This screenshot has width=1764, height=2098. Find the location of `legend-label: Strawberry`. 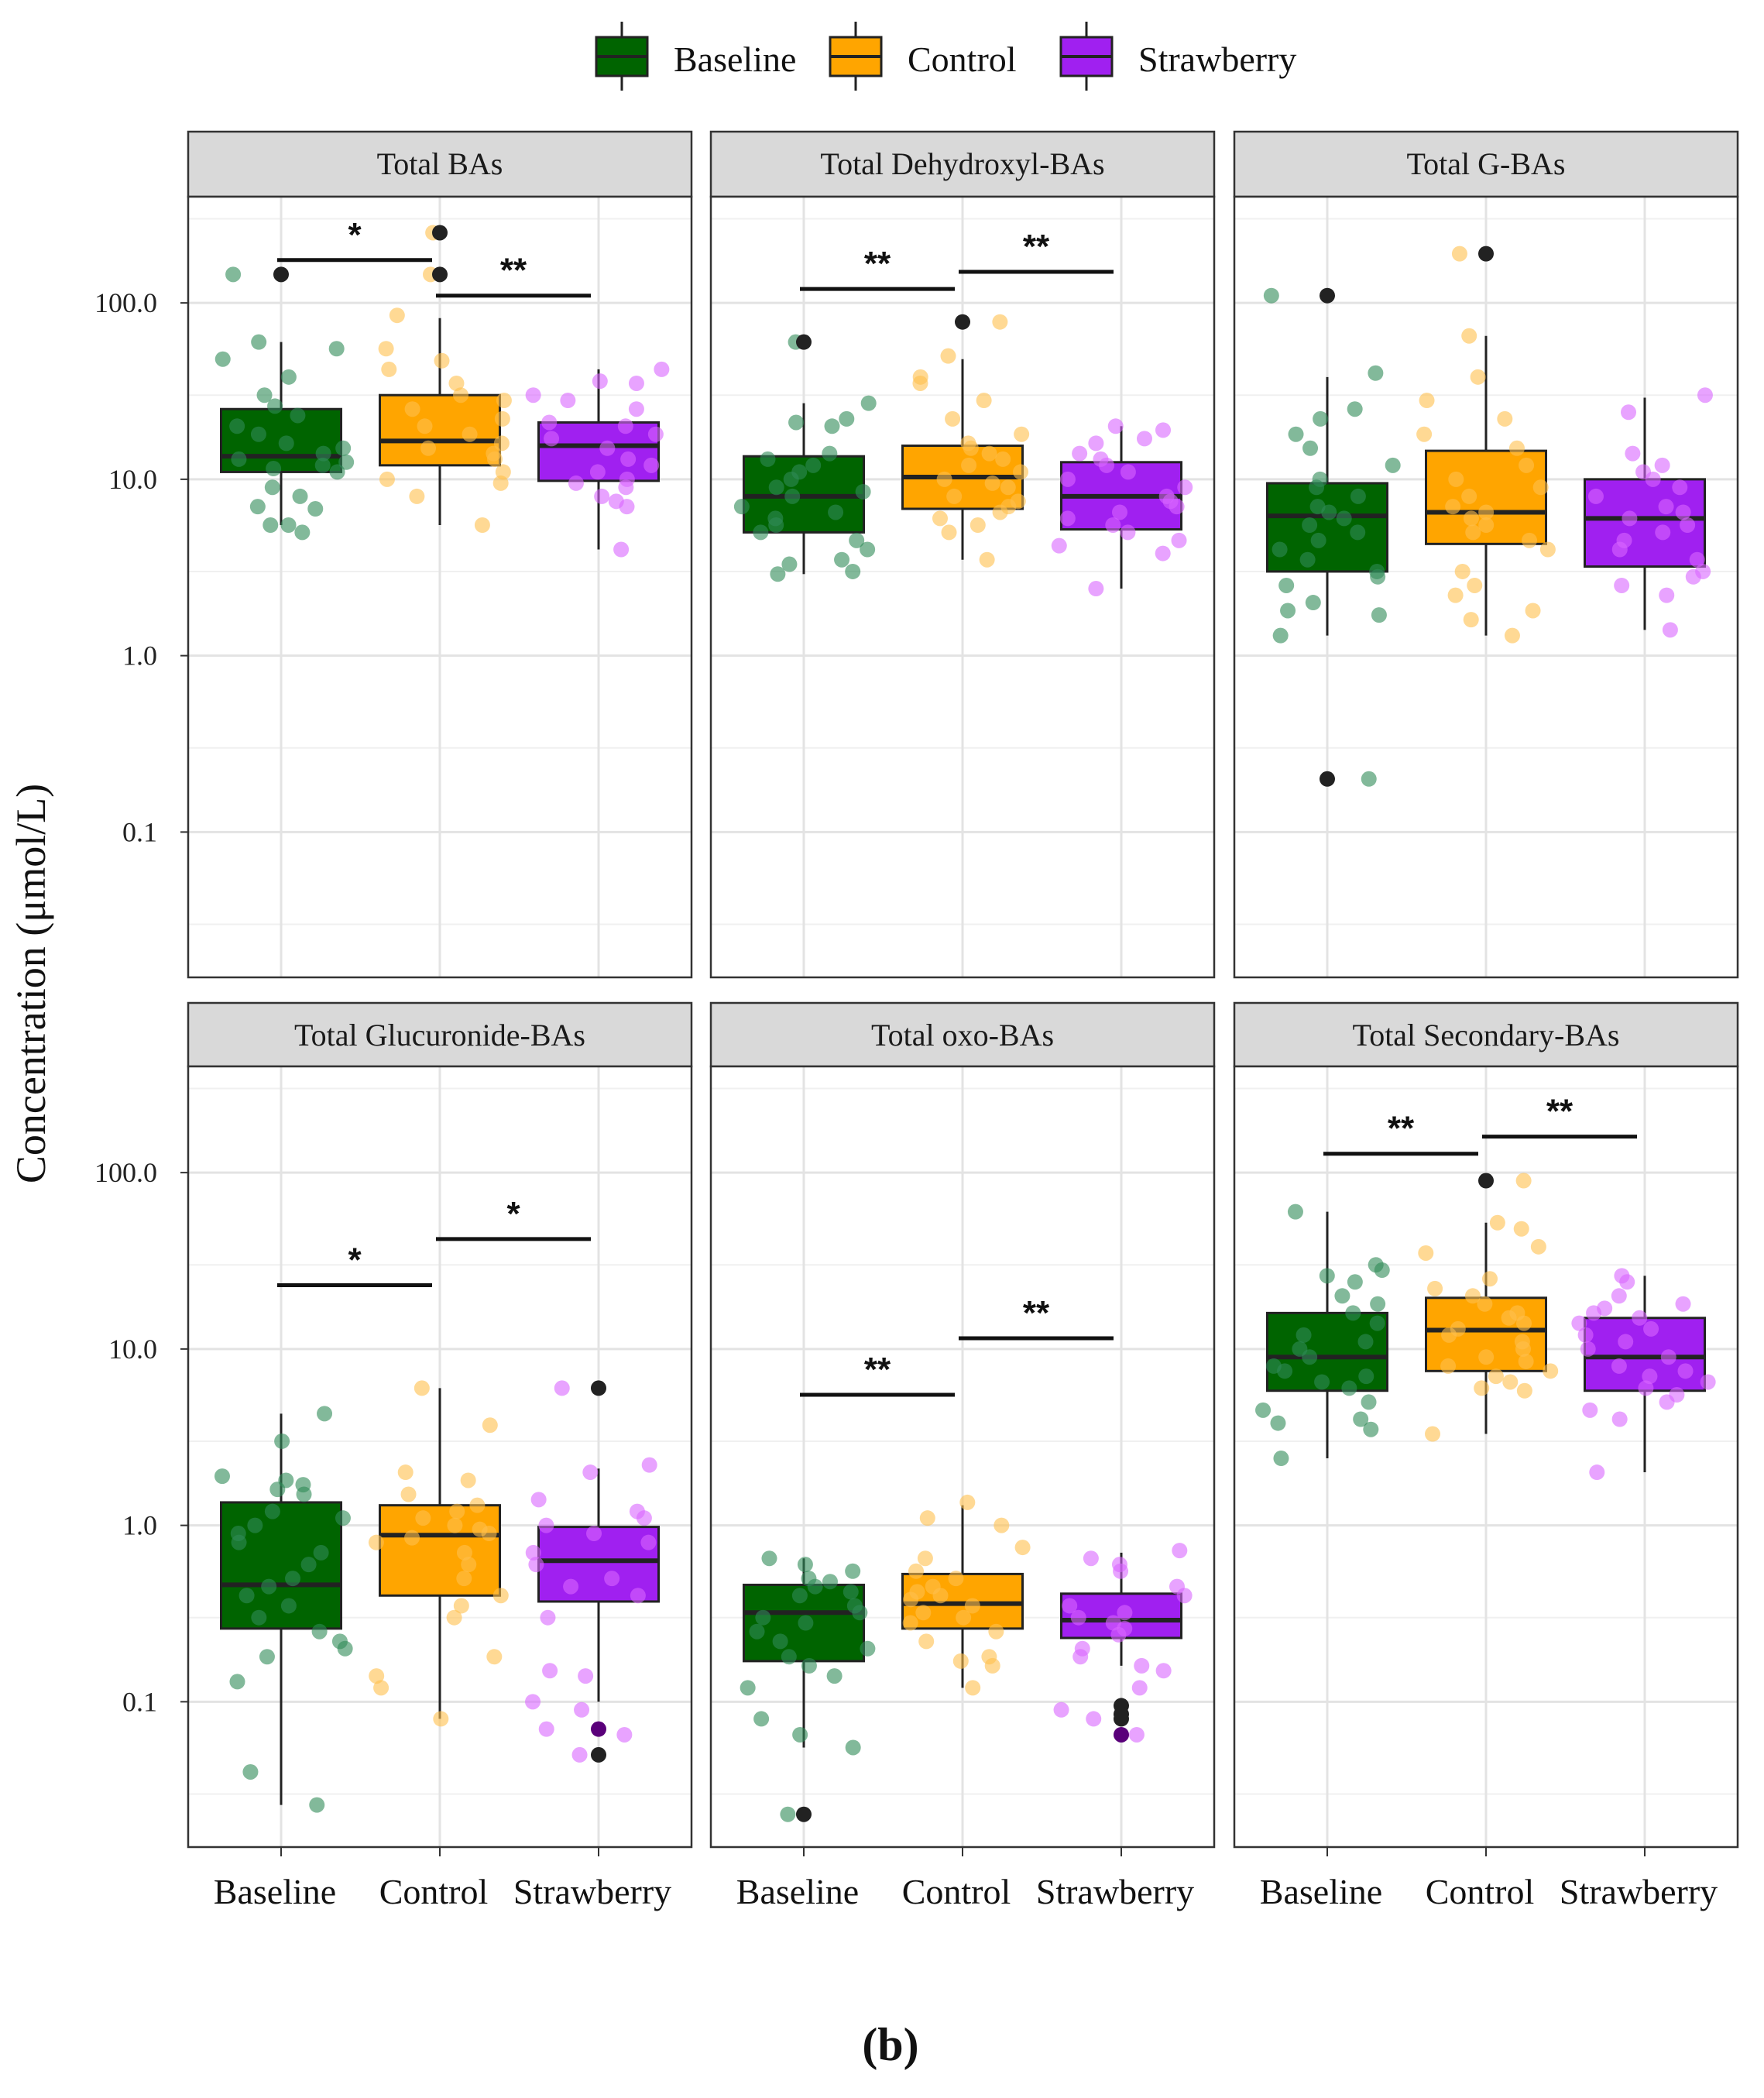

legend-label: Strawberry is located at coordinates (1217, 59).